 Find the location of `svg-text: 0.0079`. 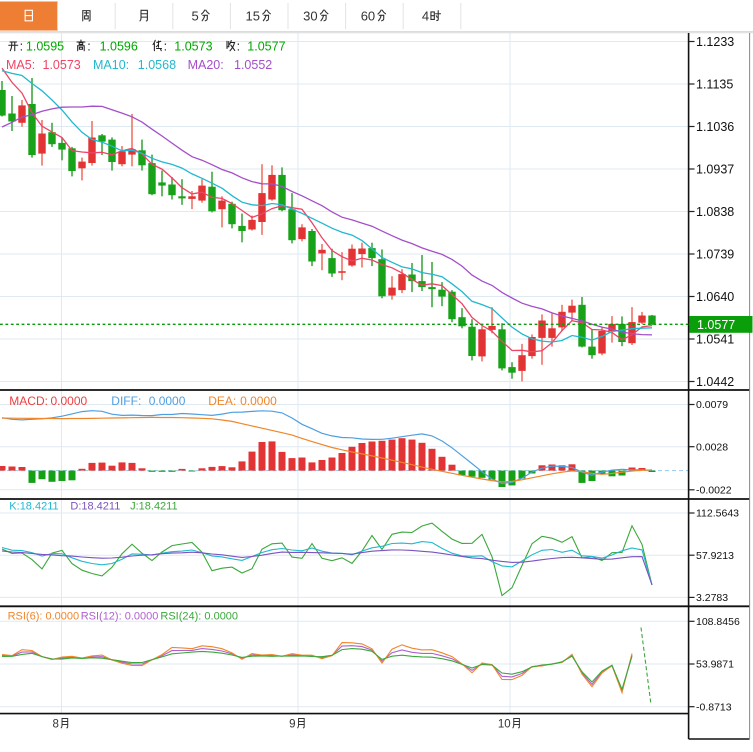

svg-text: 0.0079 is located at coordinates (712, 405).